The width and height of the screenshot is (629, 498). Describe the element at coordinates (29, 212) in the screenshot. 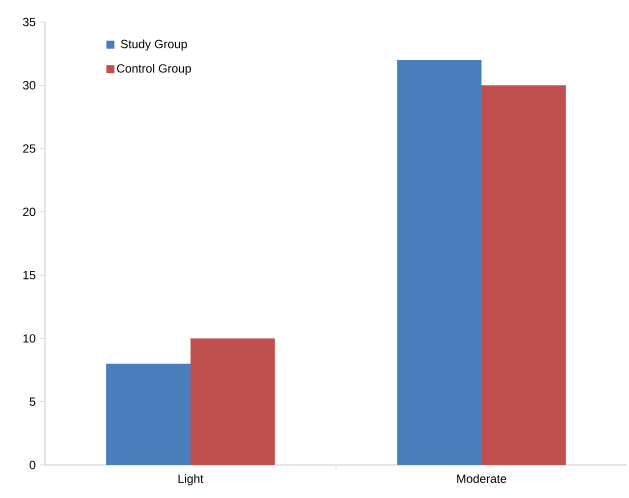

I see `y-tick-label: 20` at that location.